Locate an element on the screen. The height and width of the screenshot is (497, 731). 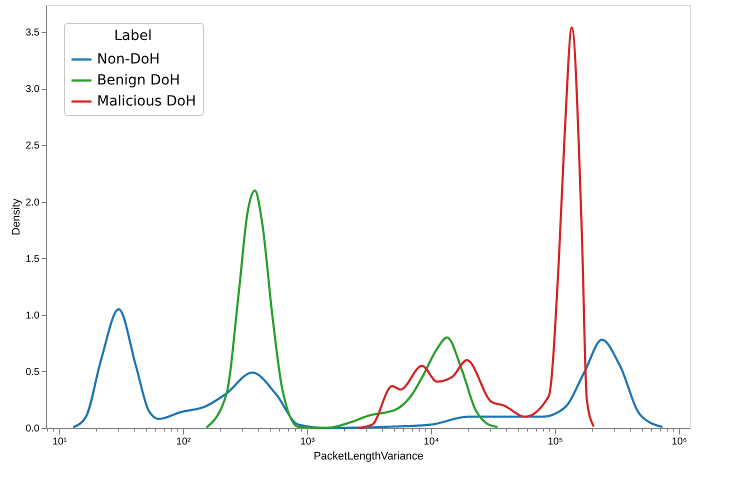
x-tick-label: 10⁶ is located at coordinates (679, 442).